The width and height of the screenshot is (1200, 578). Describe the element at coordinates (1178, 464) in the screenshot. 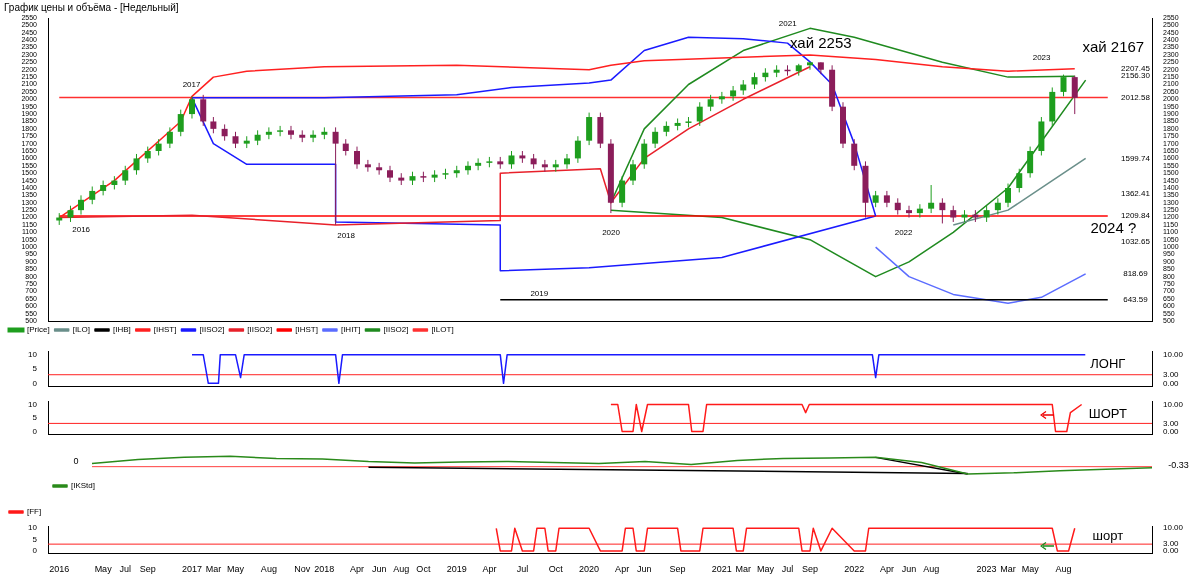

I see `text: -0.33` at that location.